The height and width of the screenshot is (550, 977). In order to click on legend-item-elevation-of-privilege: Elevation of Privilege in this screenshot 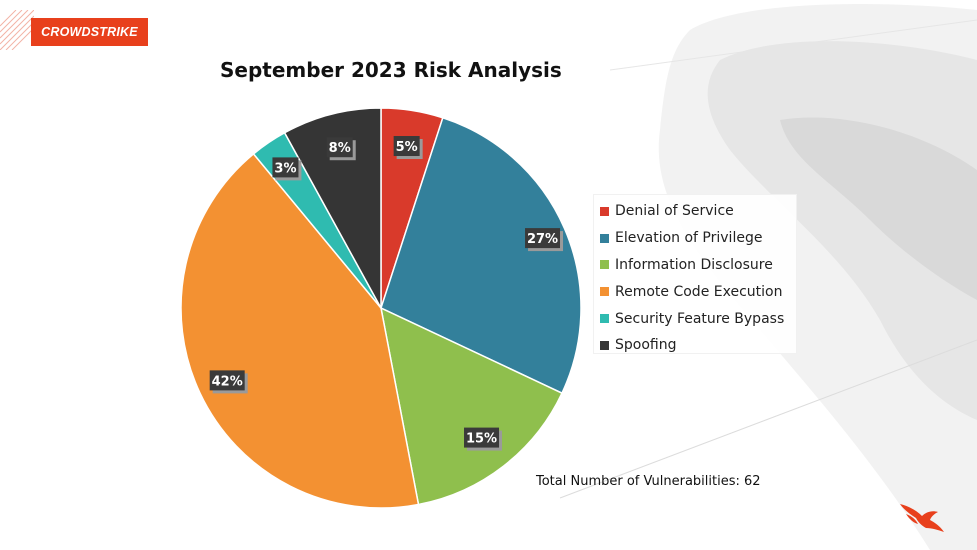, I will do `click(695, 238)`.